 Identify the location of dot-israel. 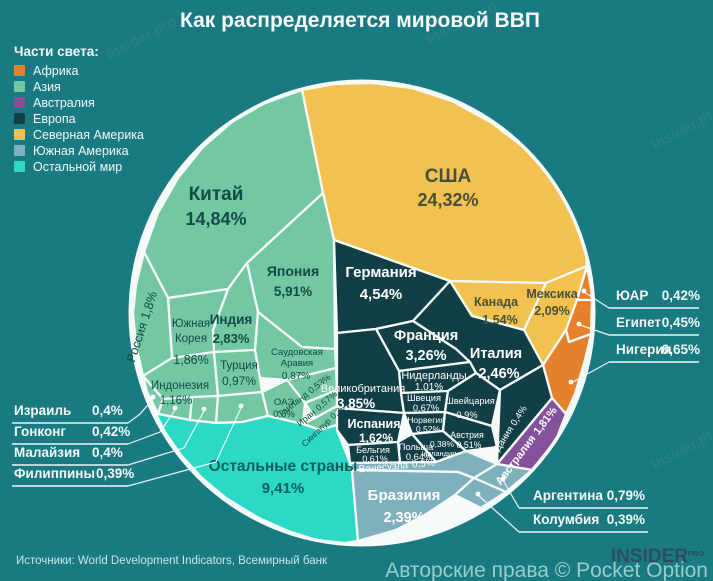
(153, 397).